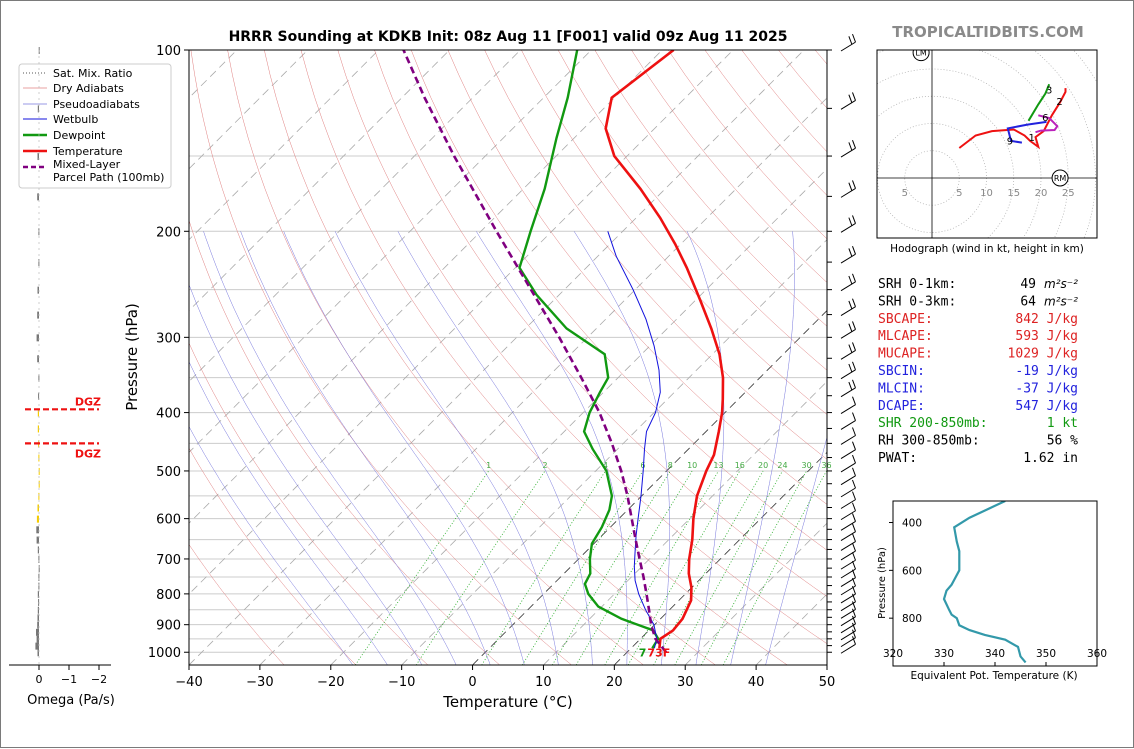 The width and height of the screenshot is (1134, 749). I want to click on mixing-ratio-label: 13, so click(718, 465).